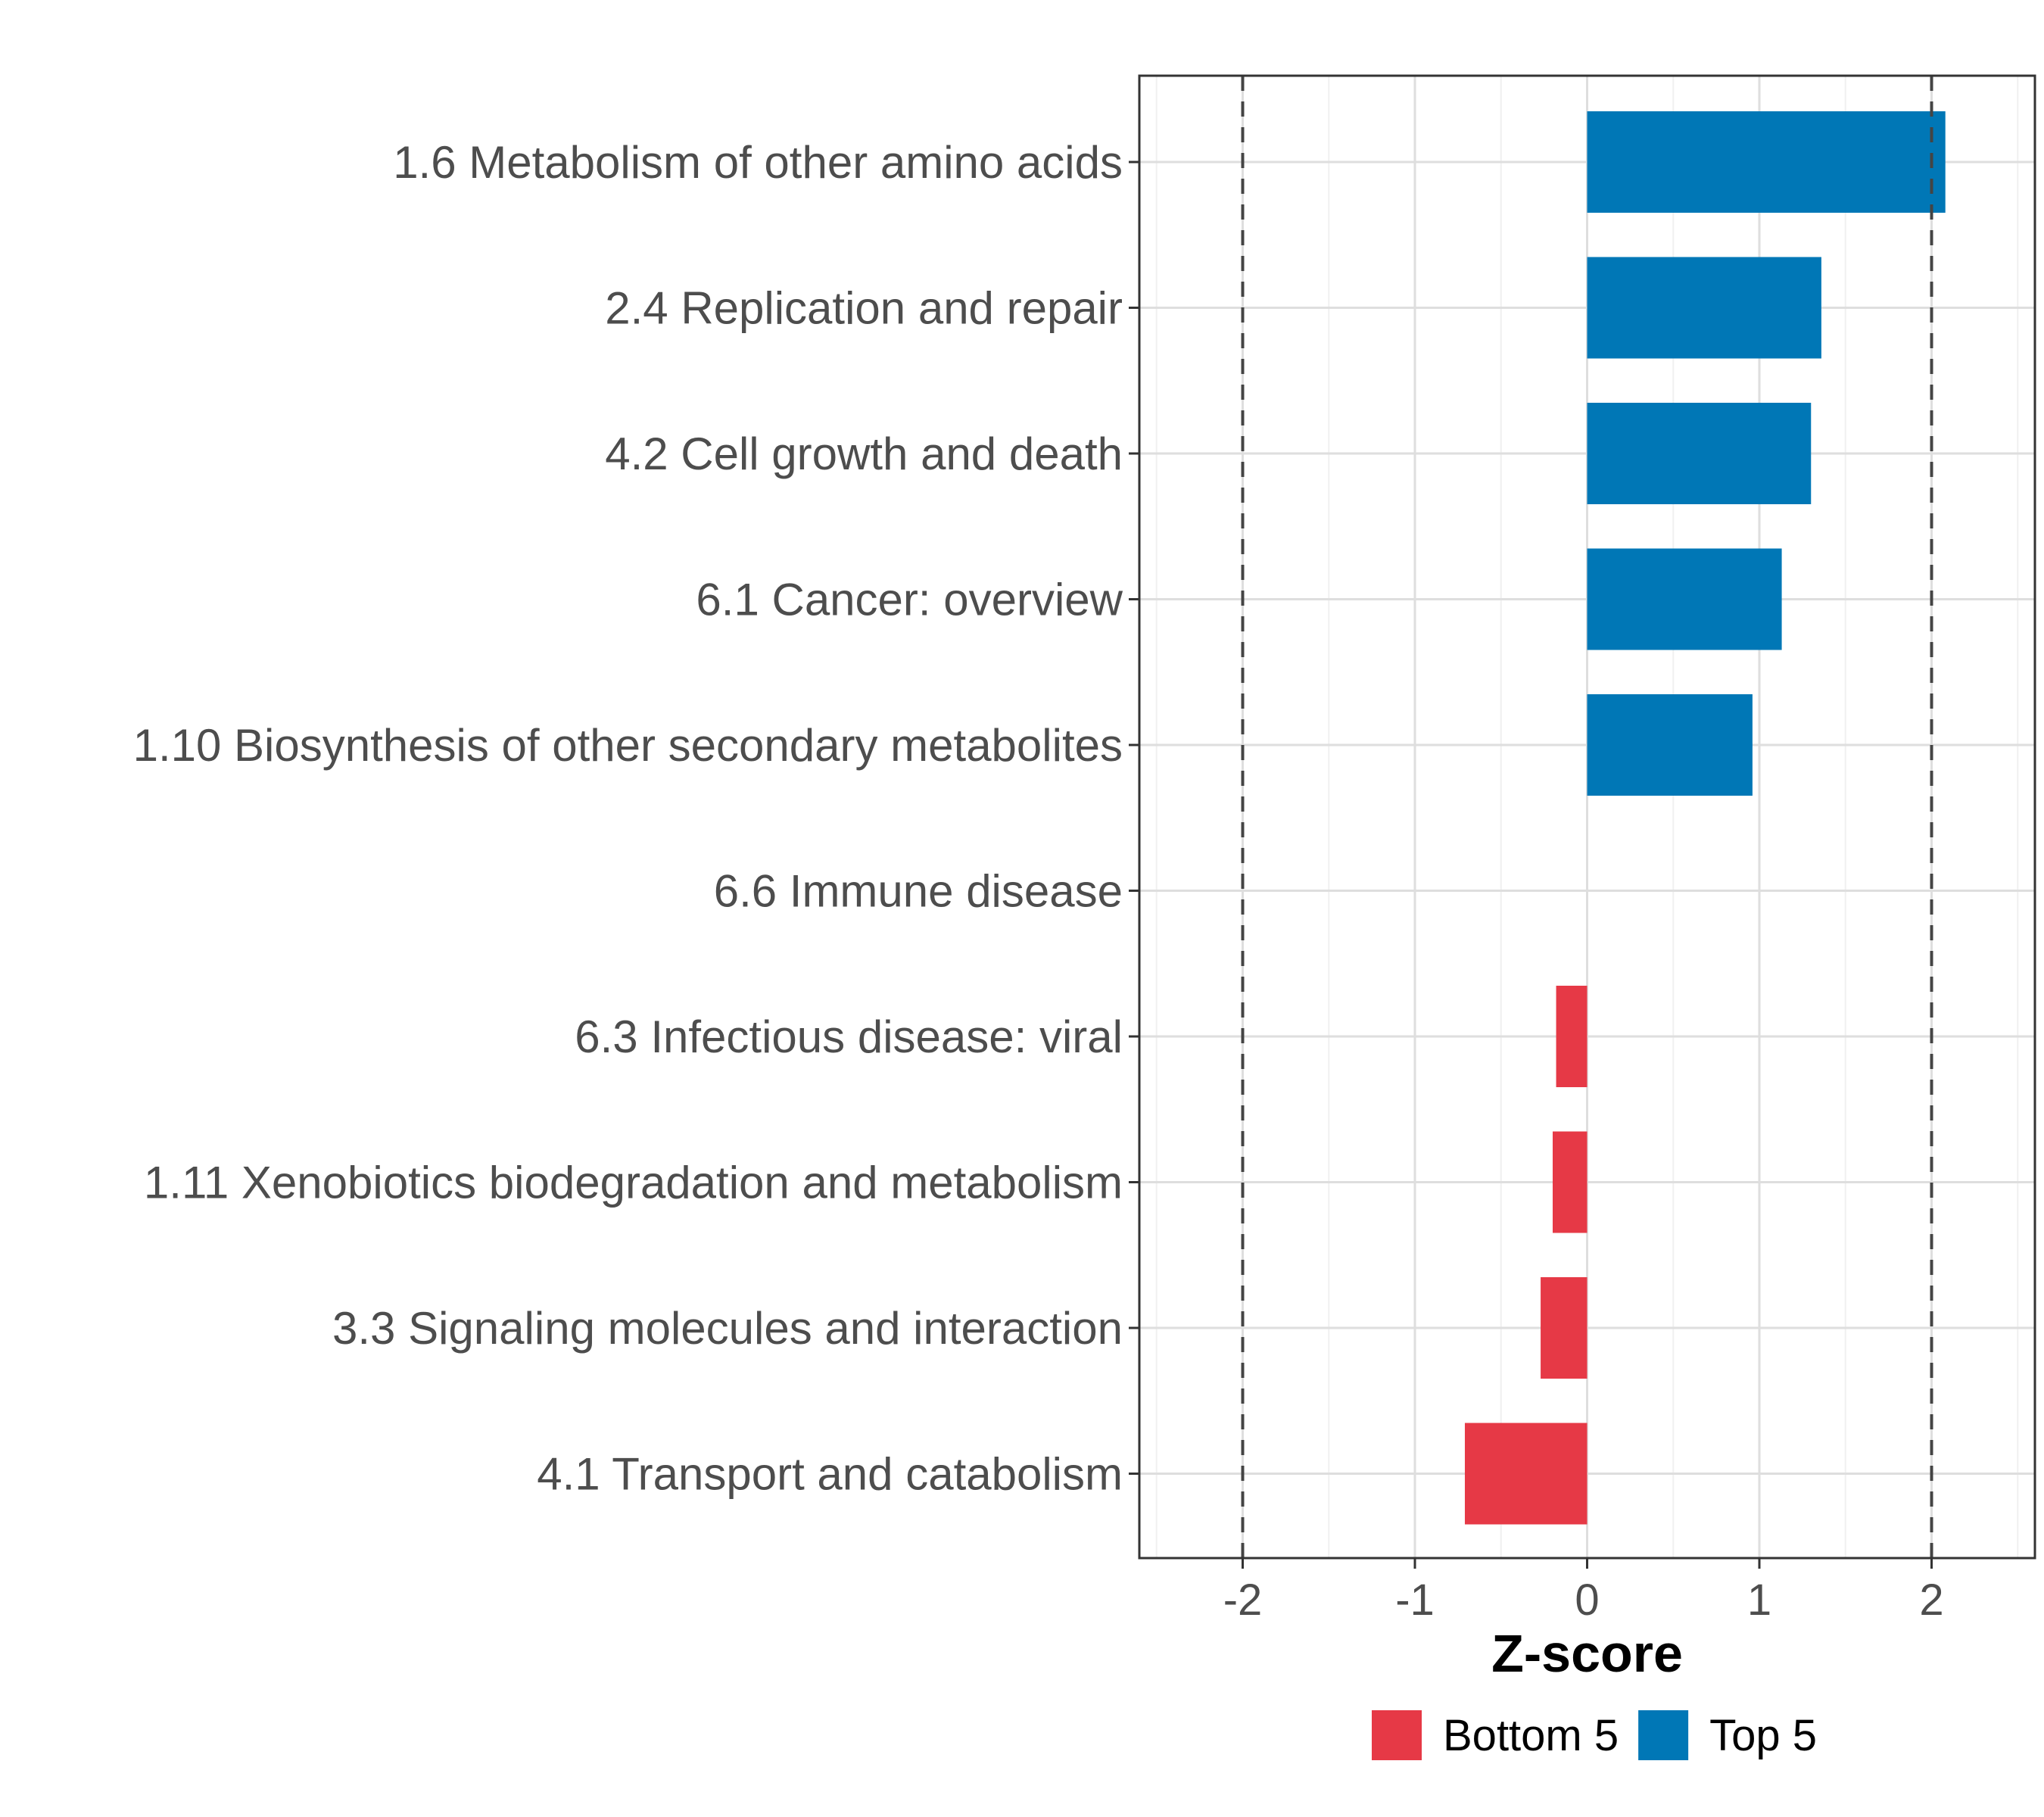 This screenshot has height=1817, width=2044. I want to click on category-label: 4.1 Transport and catabolism, so click(830, 1474).